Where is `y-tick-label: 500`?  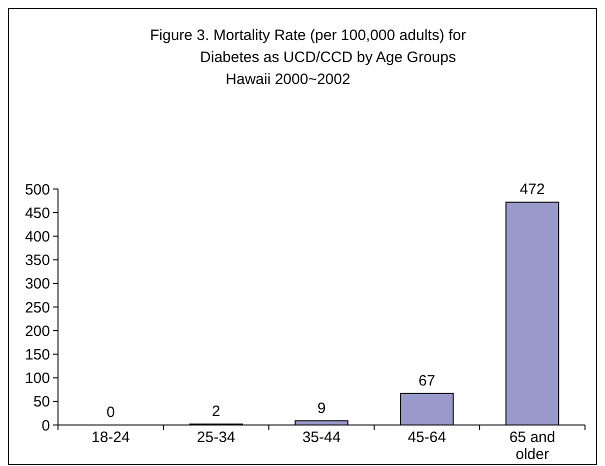
y-tick-label: 500 is located at coordinates (37, 189).